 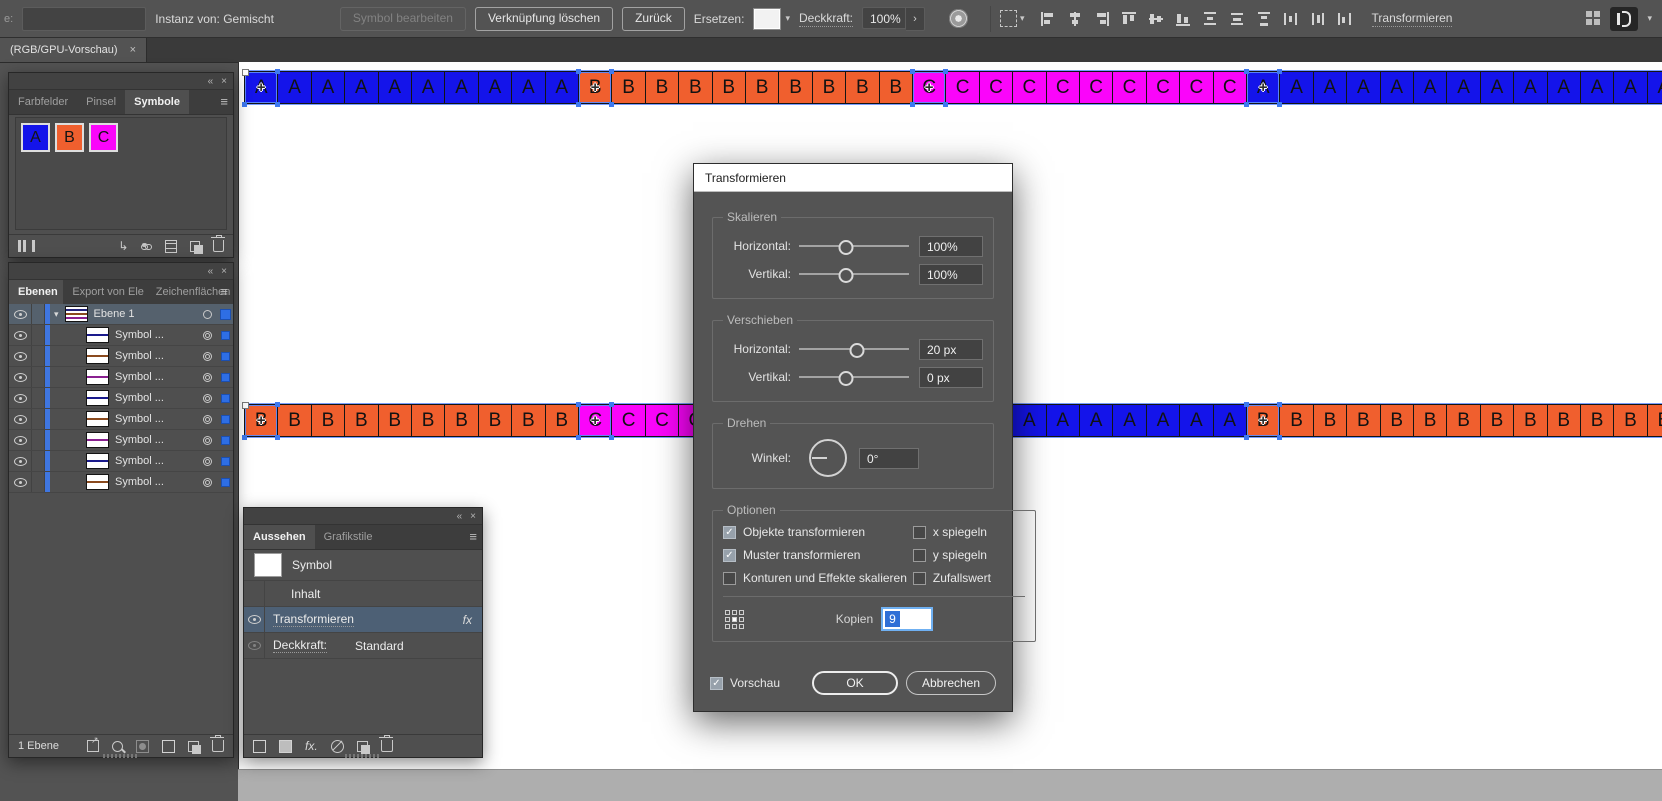 I want to click on document-tab: (RGB/GPU-Vorschau) ×, so click(x=74, y=50).